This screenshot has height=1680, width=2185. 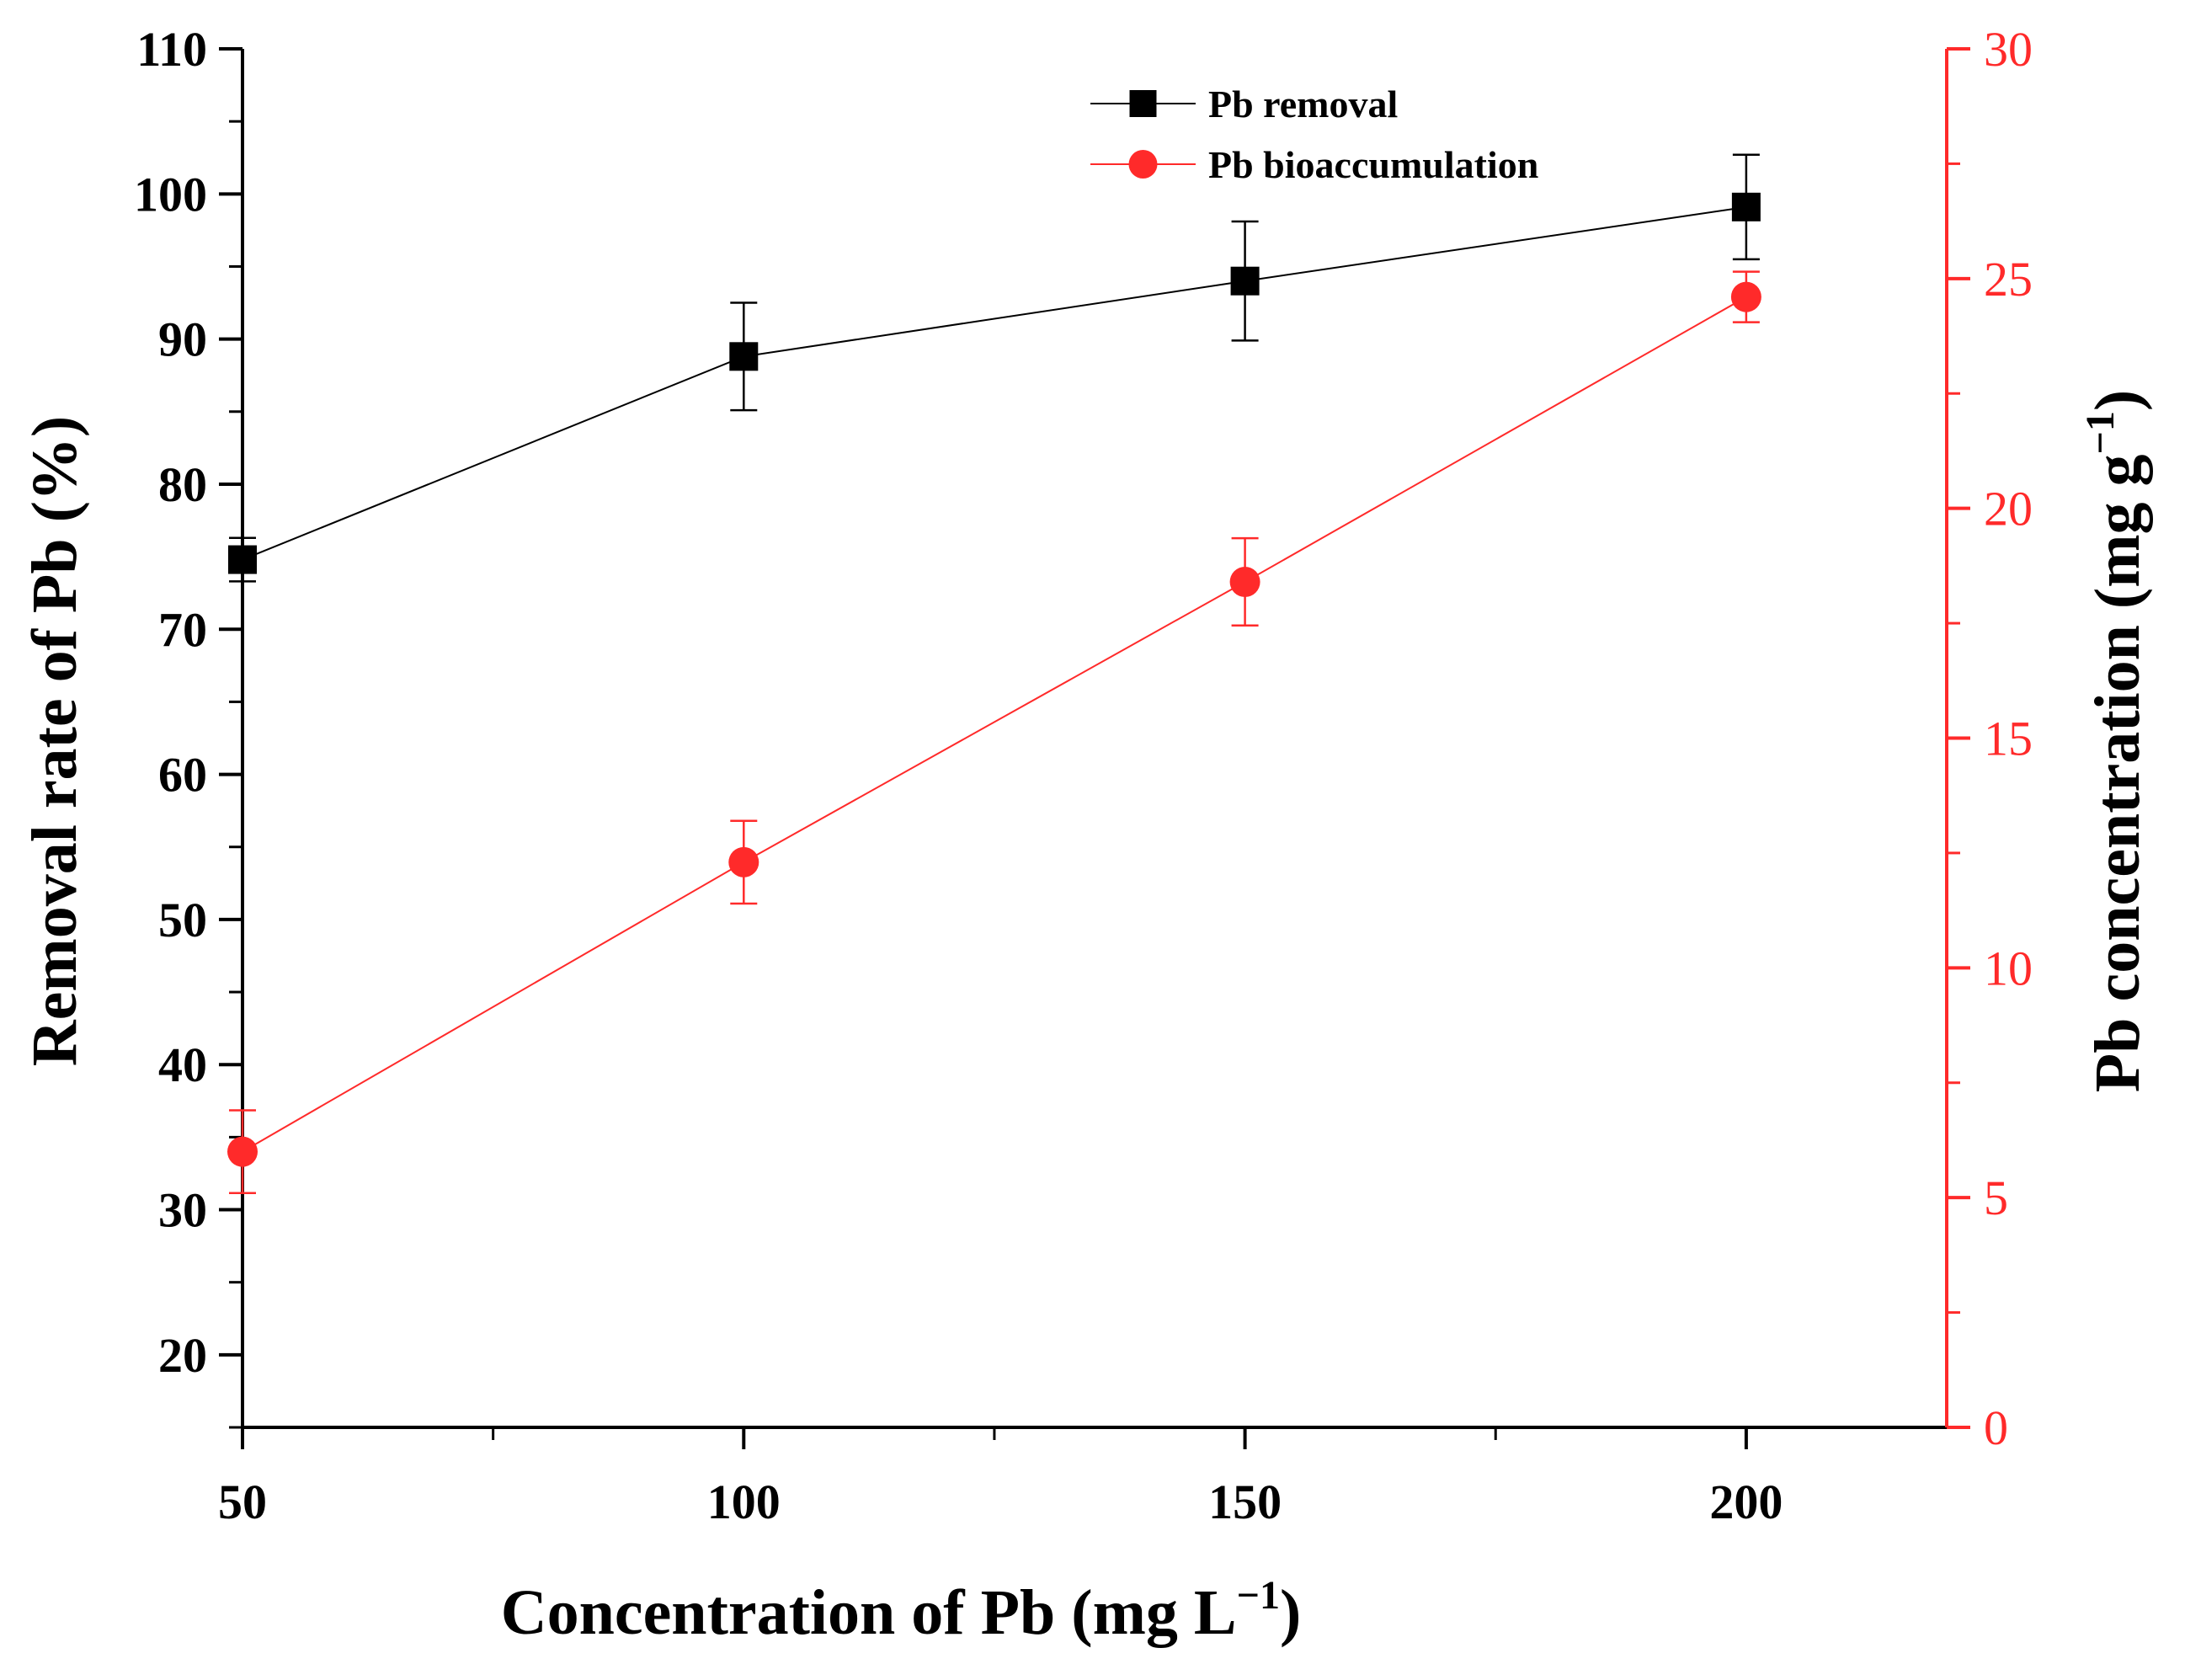 I want to click on y-left-axis-title: Removal rate of Pb (%), so click(x=55, y=741).